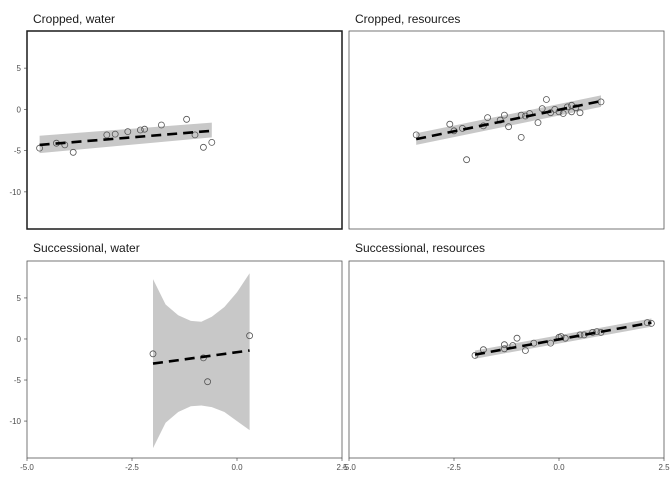 This screenshot has height=480, width=672. Describe the element at coordinates (86, 248) in the screenshot. I see `facet-title: Successional, water` at that location.